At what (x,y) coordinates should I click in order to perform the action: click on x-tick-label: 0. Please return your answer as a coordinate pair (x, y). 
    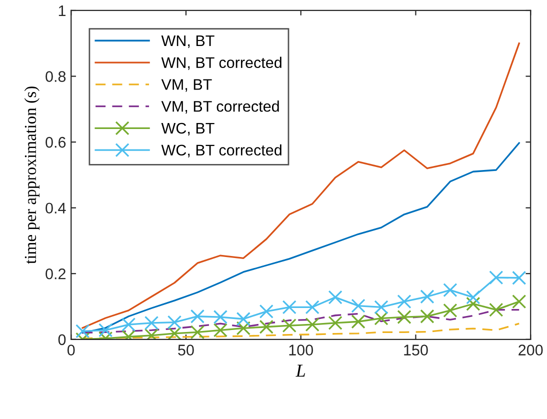
    Looking at the image, I should click on (71, 350).